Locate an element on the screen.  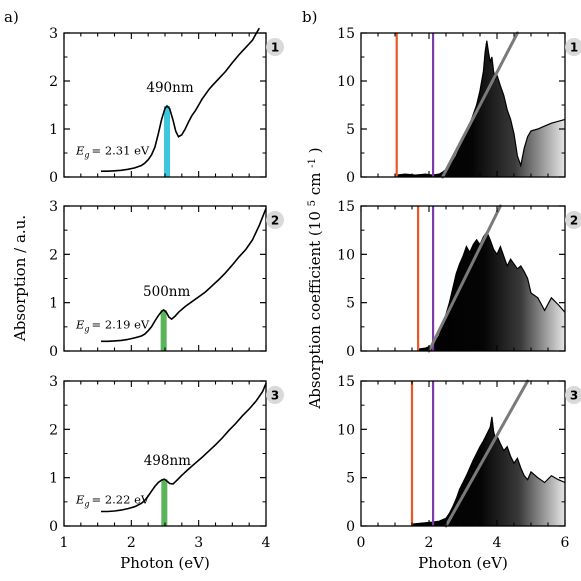
panel-a-subplot-1: 490nm Eg = 2.31 eV 0 1 2 3 1 is located at coordinates (166, 106).